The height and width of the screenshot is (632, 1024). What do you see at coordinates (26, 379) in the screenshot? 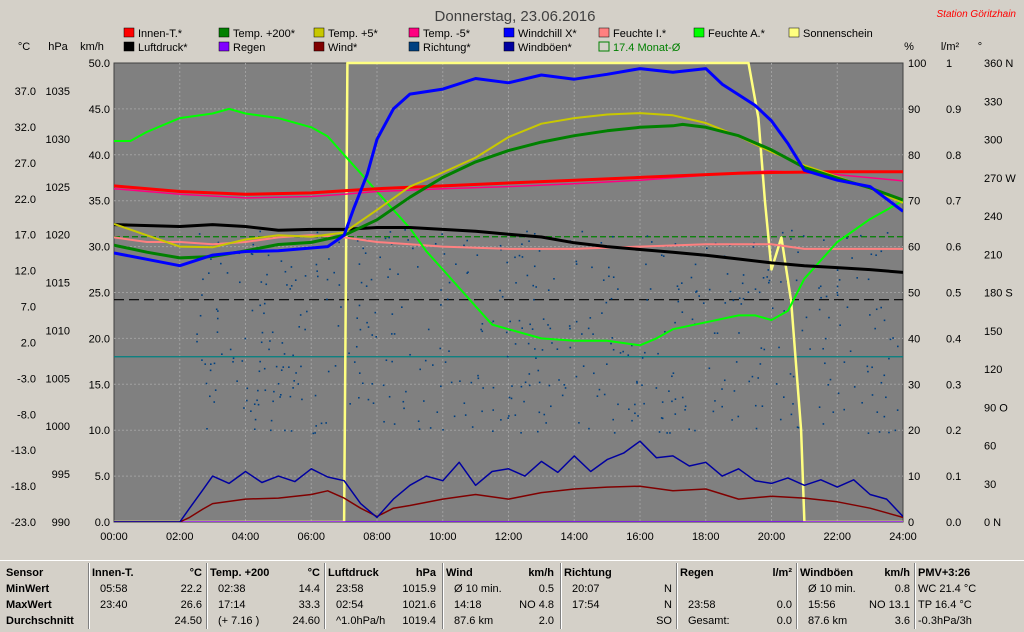
I see `tick-celsius: -3.0` at bounding box center [26, 379].